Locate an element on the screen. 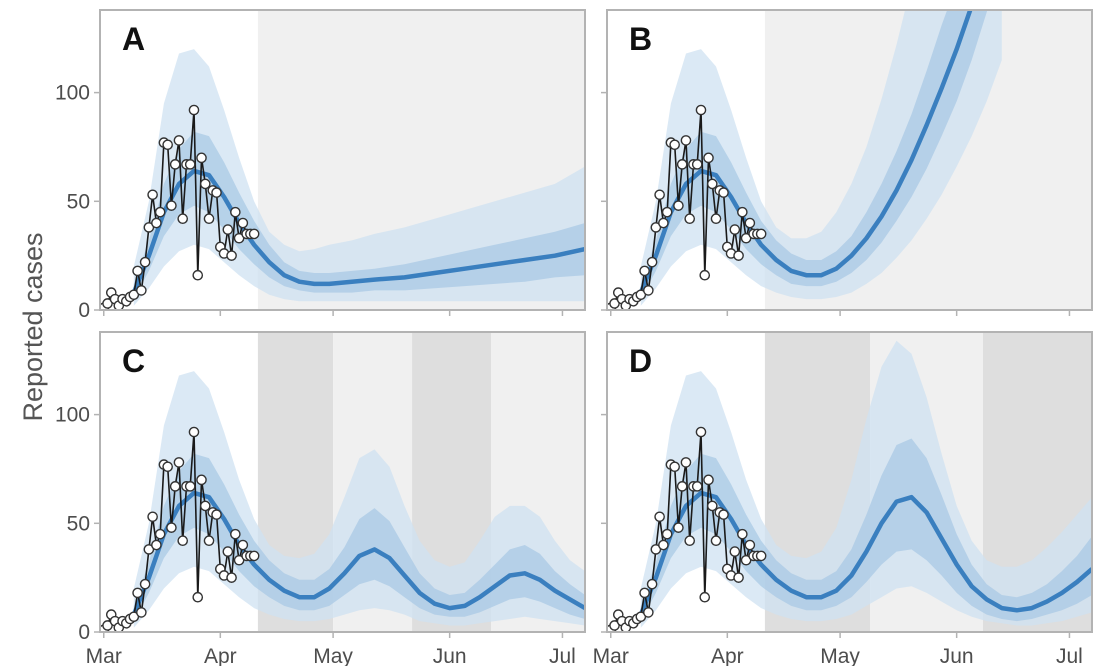  median-line-d is located at coordinates (865, 553).